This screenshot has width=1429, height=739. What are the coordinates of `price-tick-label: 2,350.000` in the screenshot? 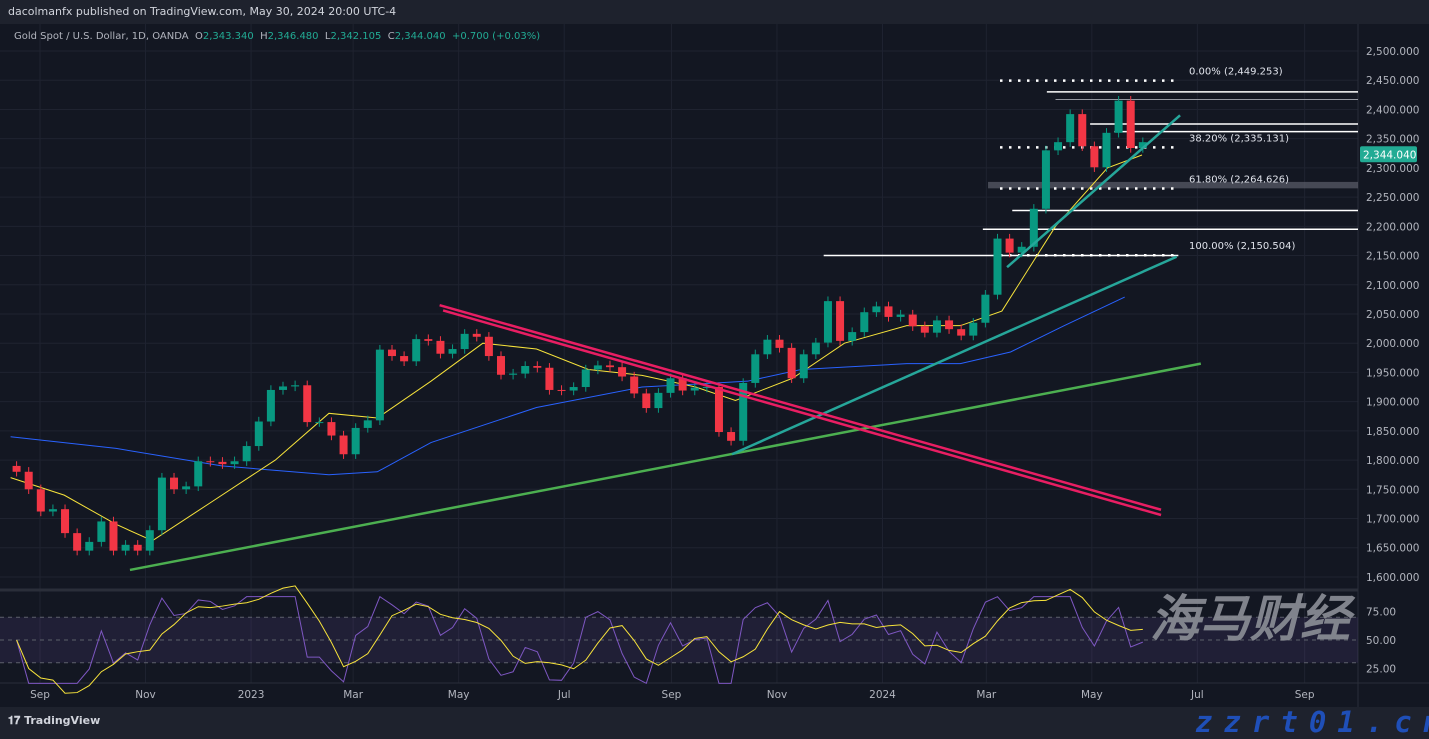 It's located at (1392, 140).